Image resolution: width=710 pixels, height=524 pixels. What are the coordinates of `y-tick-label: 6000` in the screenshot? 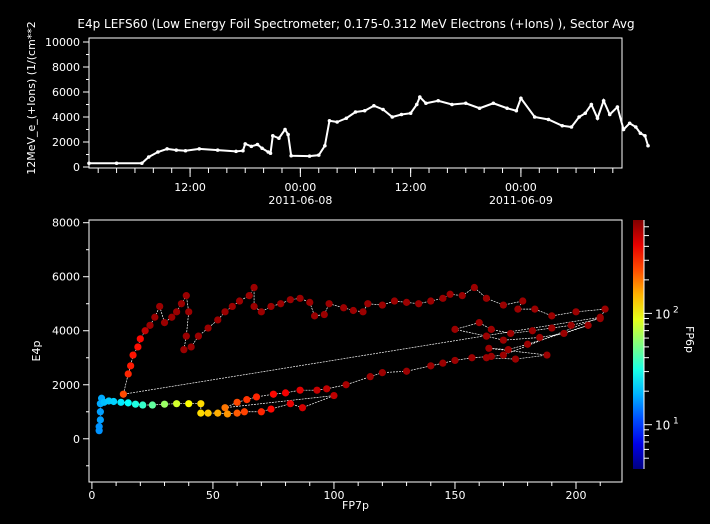 It's located at (66, 277).